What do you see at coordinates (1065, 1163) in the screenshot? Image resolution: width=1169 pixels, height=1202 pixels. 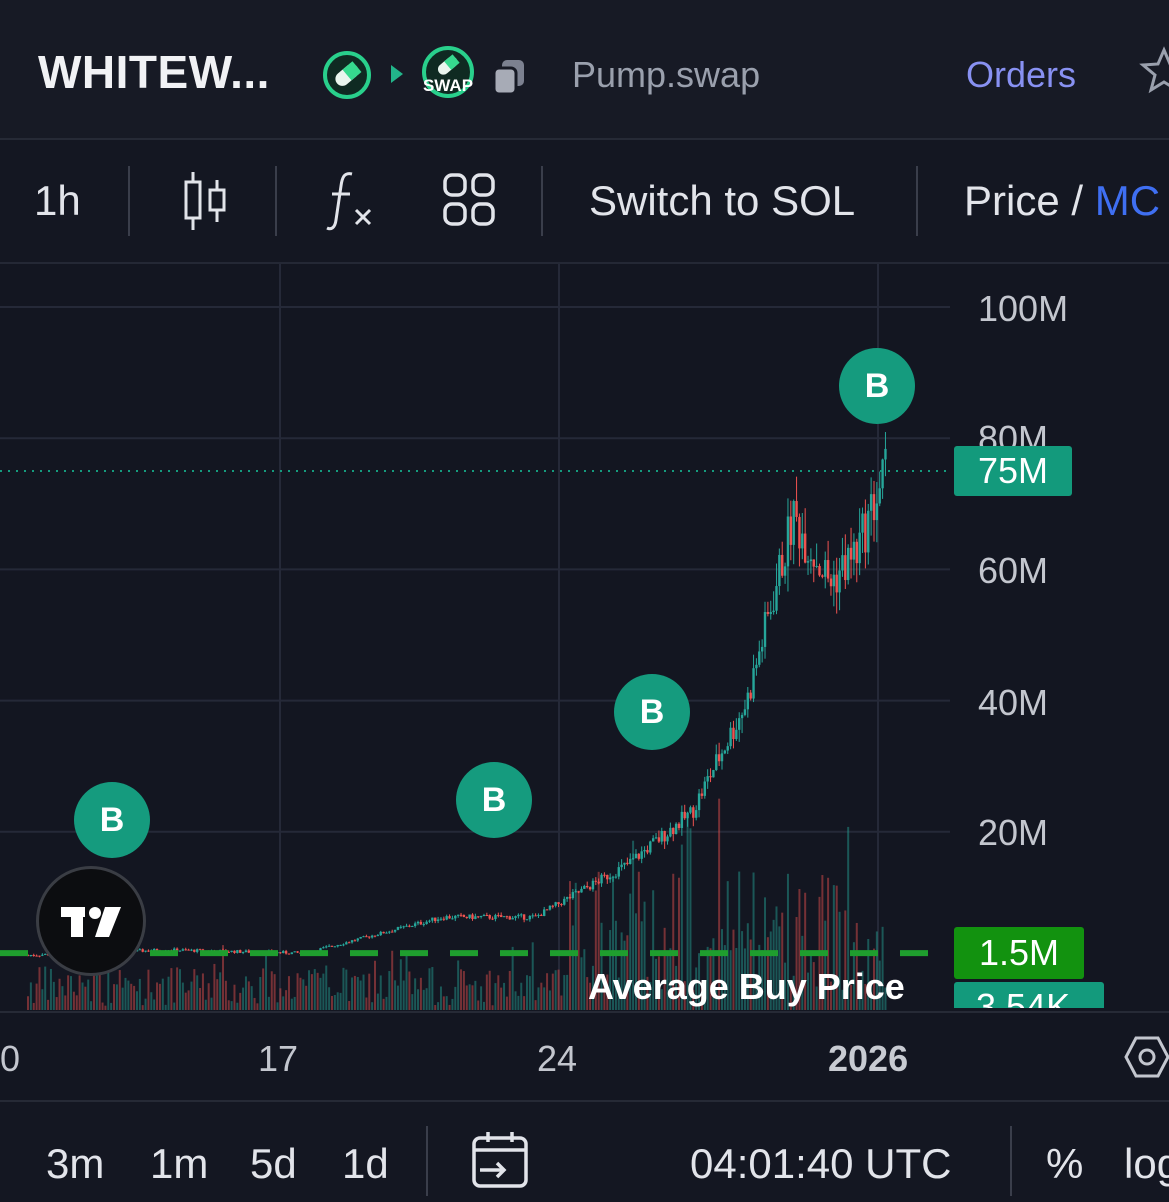 I see `percent-toggle: %` at bounding box center [1065, 1163].